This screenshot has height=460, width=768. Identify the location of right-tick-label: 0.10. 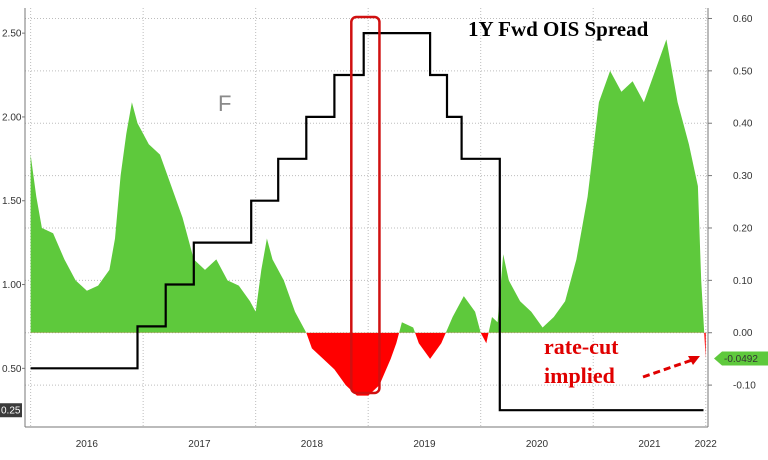
(743, 281).